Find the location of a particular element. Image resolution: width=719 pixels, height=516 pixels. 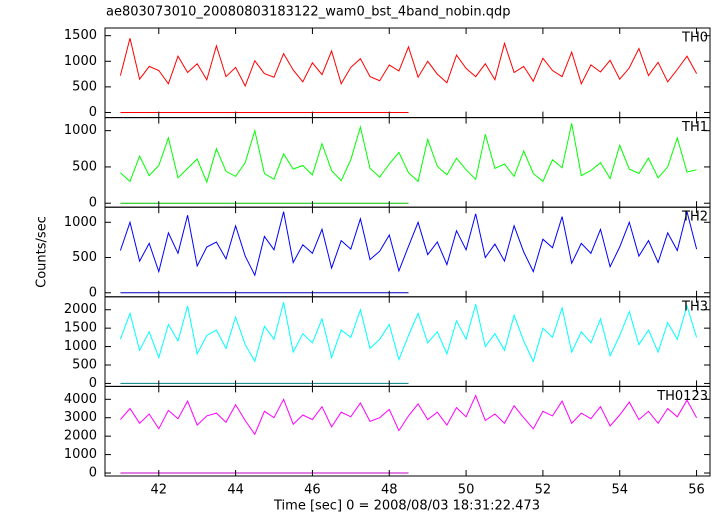

panel-label: TH0 is located at coordinates (694, 38).